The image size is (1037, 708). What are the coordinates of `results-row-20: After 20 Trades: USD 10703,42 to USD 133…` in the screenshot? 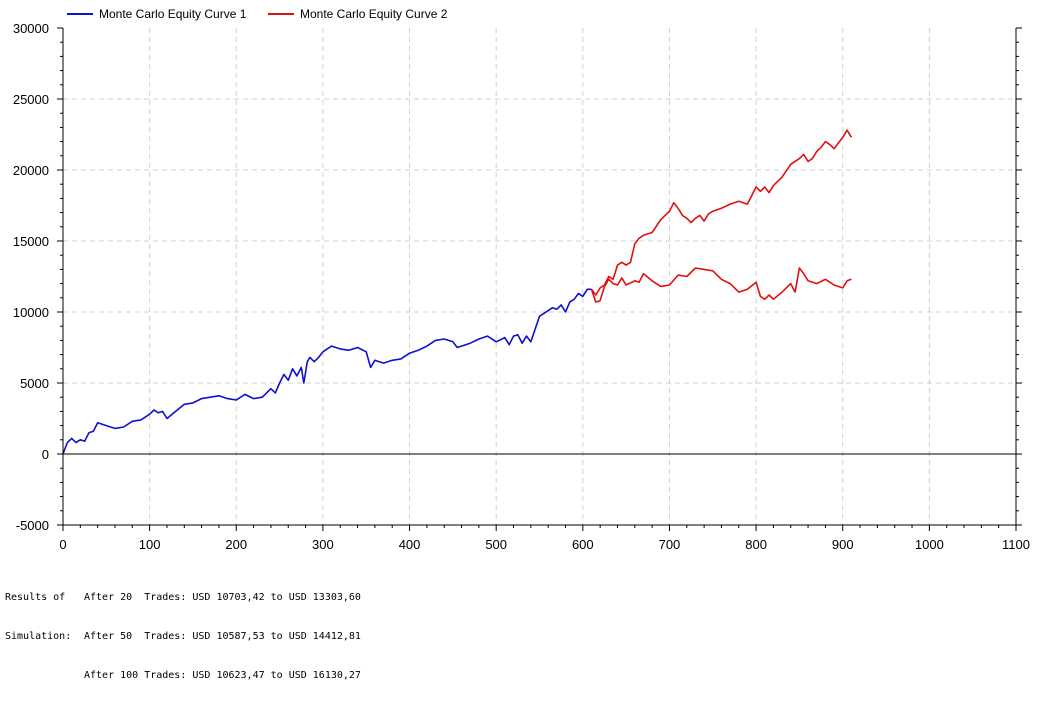 It's located at (222, 597).